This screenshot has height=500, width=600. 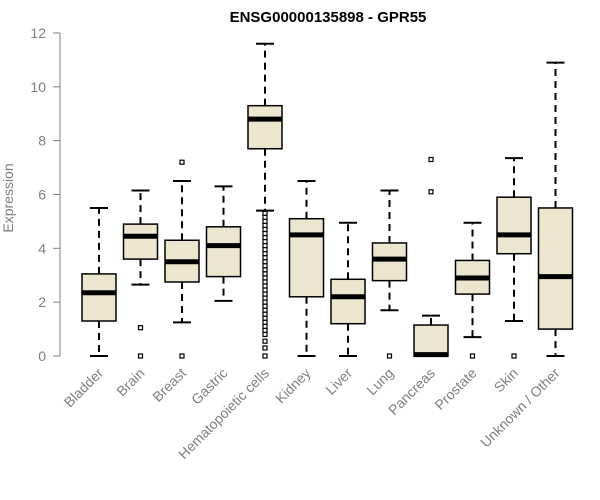 What do you see at coordinates (265, 200) in the screenshot?
I see `box-hematopoietic-cells` at bounding box center [265, 200].